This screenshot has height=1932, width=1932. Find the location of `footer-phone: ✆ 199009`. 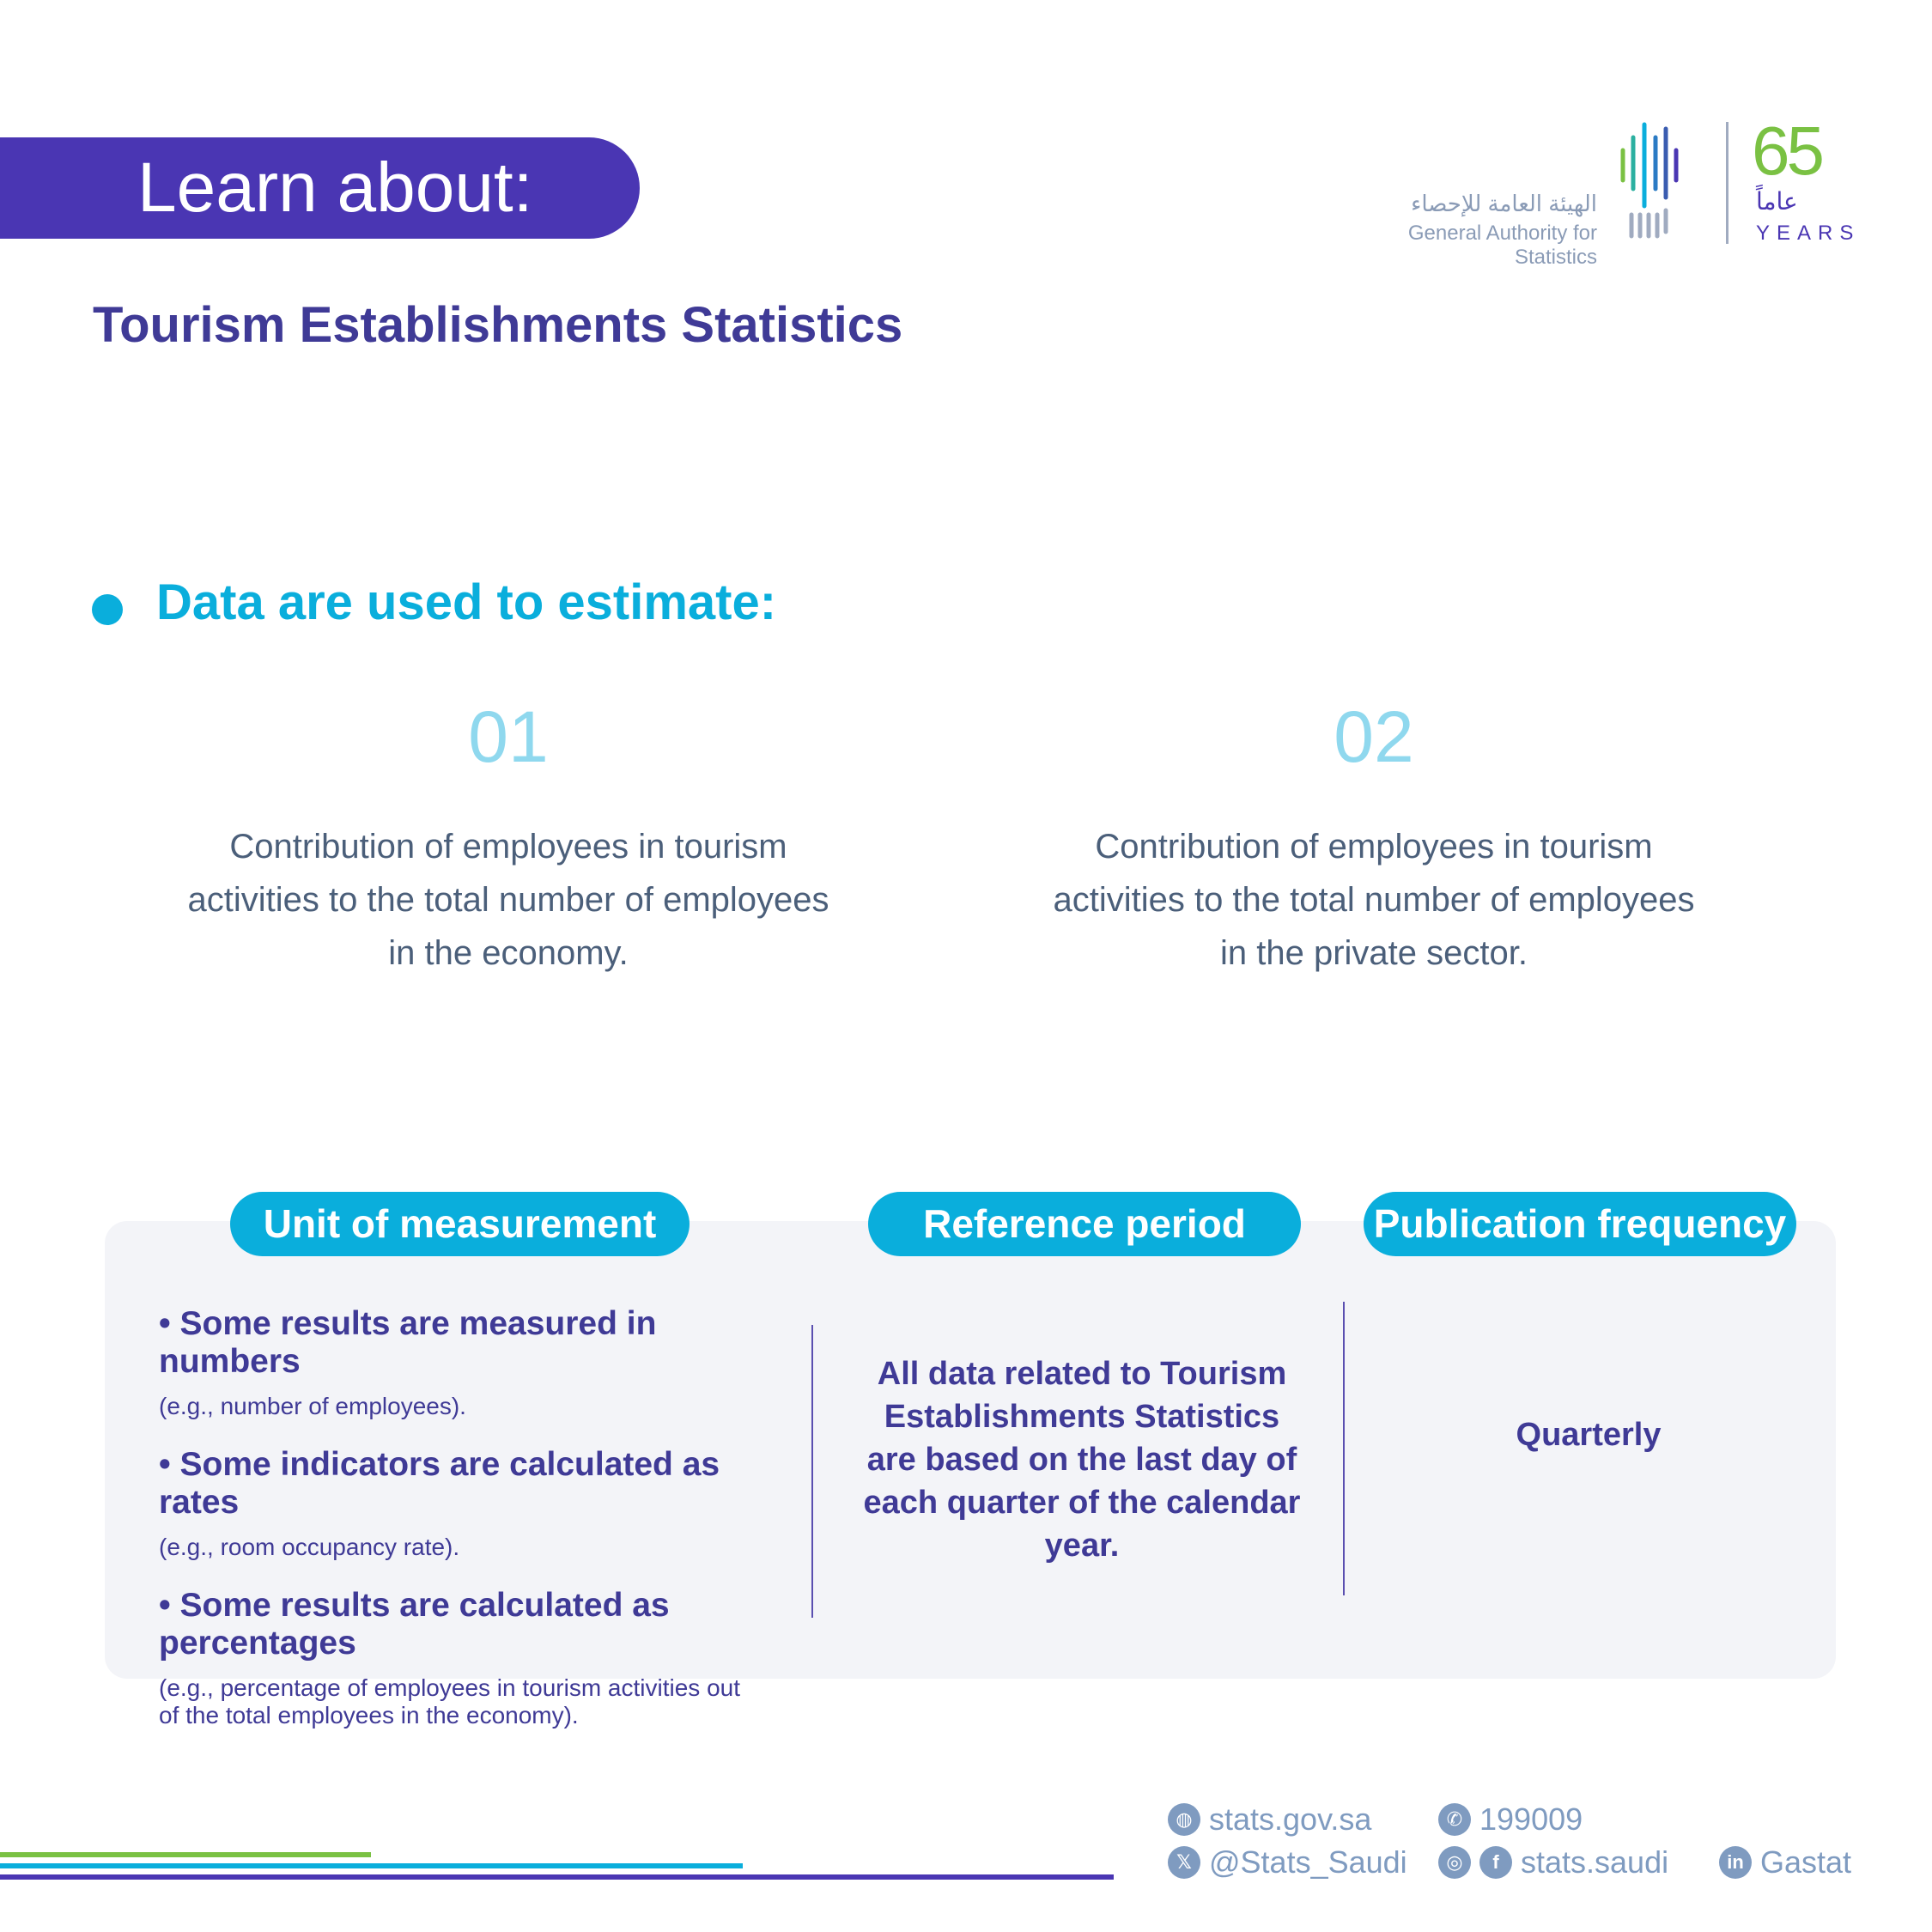

footer-phone: ✆ 199009 is located at coordinates (1510, 1820).